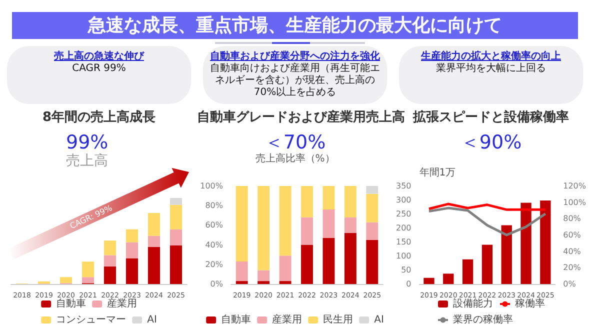  I want to click on y2-tick-label: 100%, so click(574, 202).